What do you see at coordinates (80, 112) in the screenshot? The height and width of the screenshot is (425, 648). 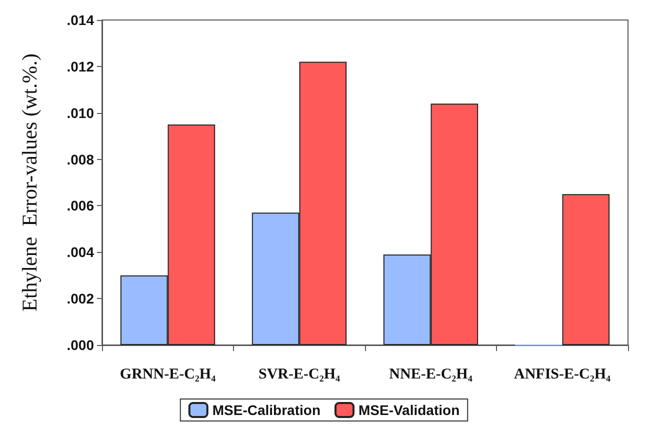 I see `y-tick-label: .010` at bounding box center [80, 112].